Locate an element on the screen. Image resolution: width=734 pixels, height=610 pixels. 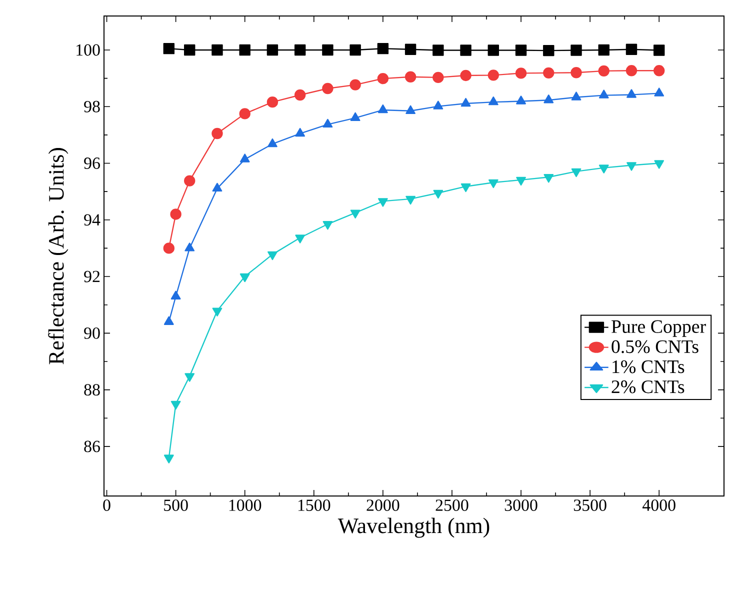
x-tick-label: 3000 is located at coordinates (521, 505).